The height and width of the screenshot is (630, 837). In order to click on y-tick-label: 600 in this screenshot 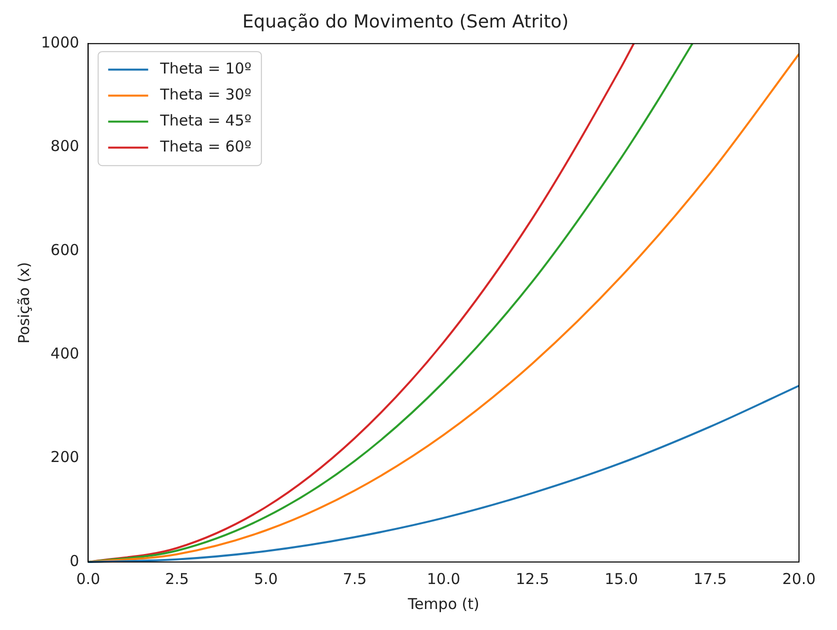, I will do `click(65, 249)`.